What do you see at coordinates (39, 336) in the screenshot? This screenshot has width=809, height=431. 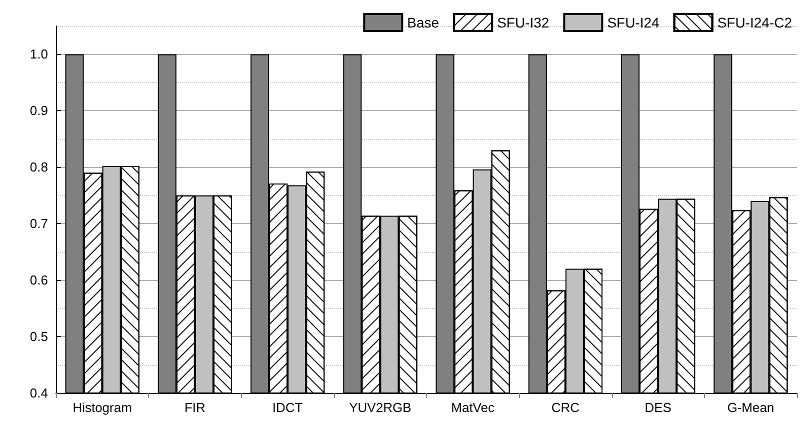 I see `y-tick-label: 0.5` at bounding box center [39, 336].